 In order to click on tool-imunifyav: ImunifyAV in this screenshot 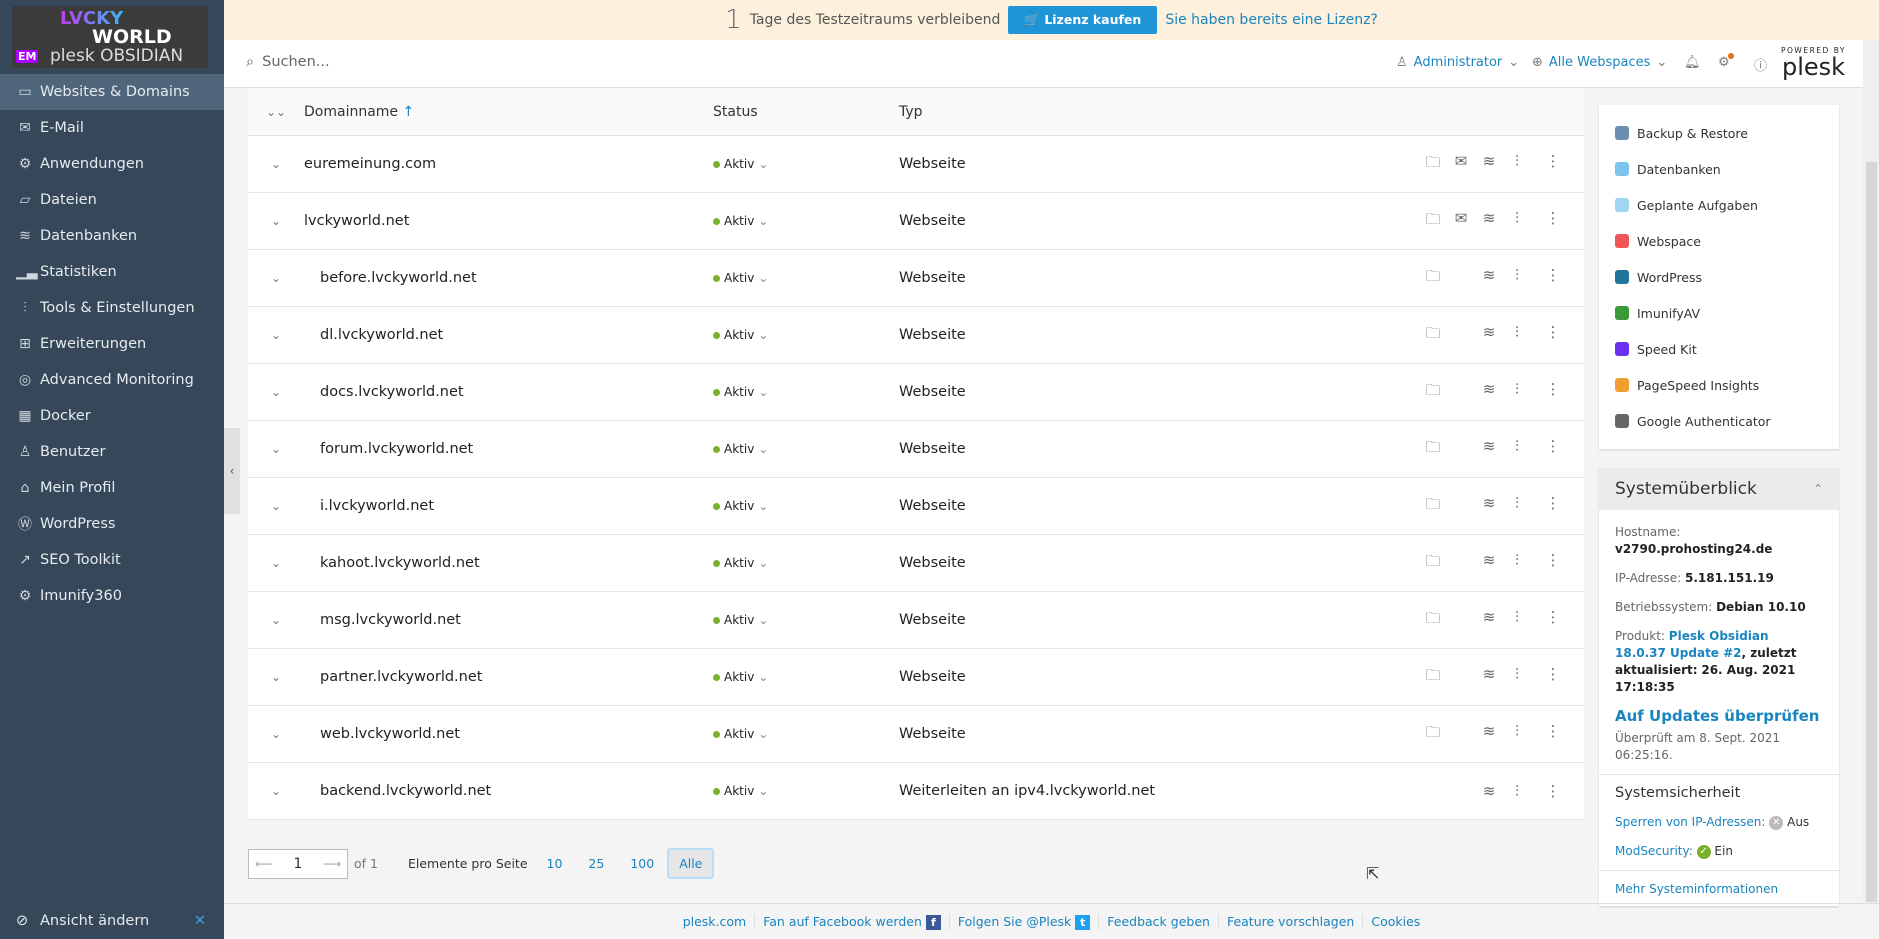, I will do `click(1719, 313)`.